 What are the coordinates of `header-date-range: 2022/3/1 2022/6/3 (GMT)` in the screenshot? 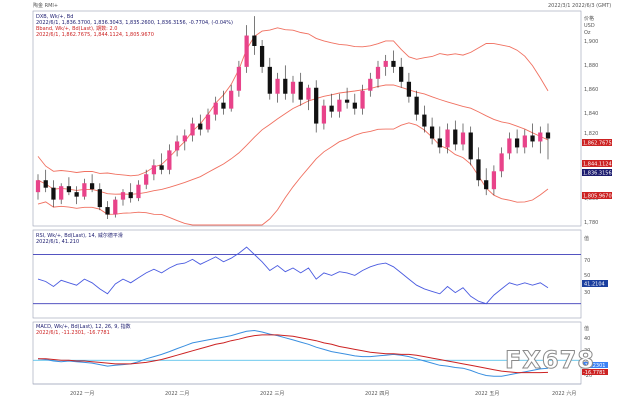 It's located at (579, 6).